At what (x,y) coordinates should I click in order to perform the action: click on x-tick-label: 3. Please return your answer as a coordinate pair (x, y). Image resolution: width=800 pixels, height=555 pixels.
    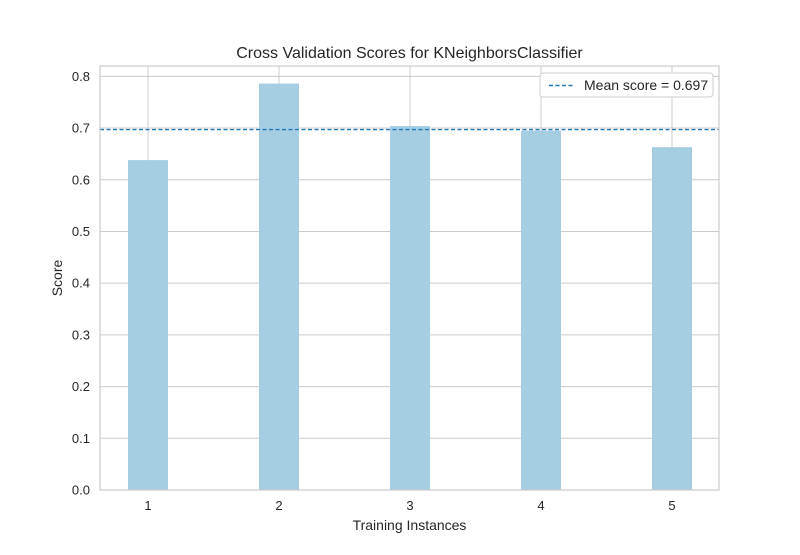
    Looking at the image, I should click on (409, 505).